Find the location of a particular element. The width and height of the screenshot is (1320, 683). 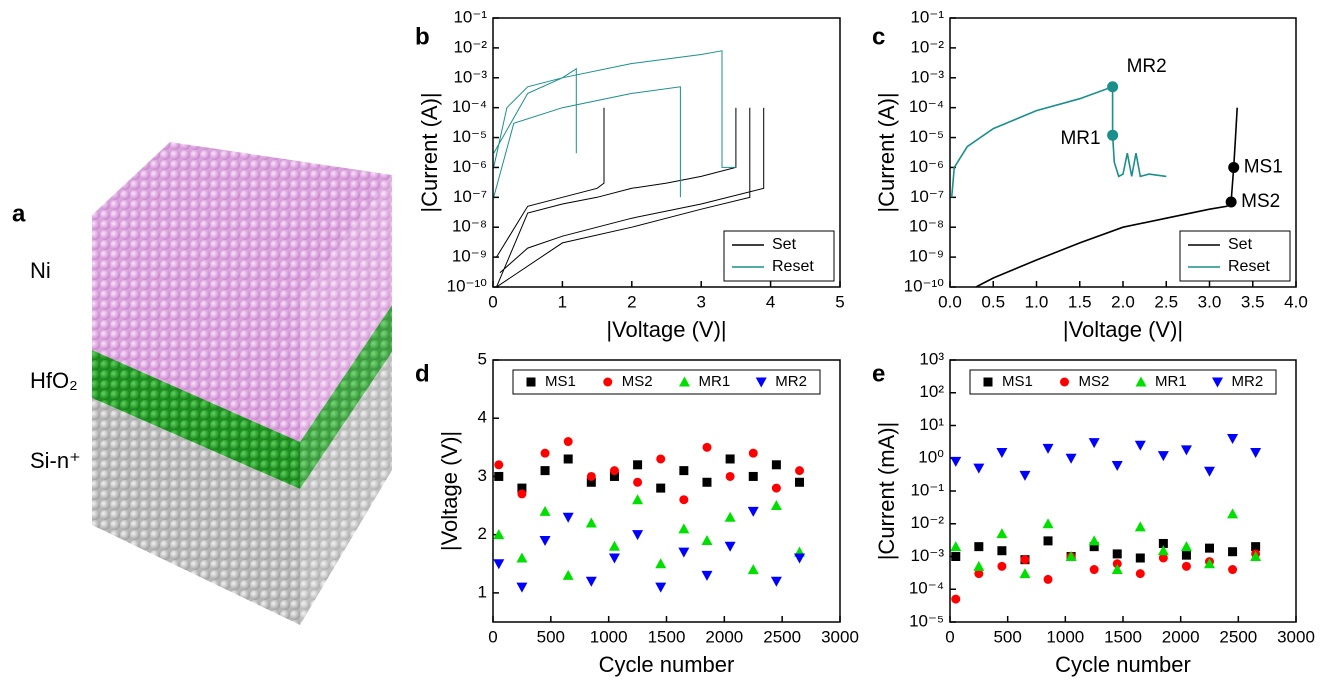

y-tick-label: 10² is located at coordinates (931, 391).